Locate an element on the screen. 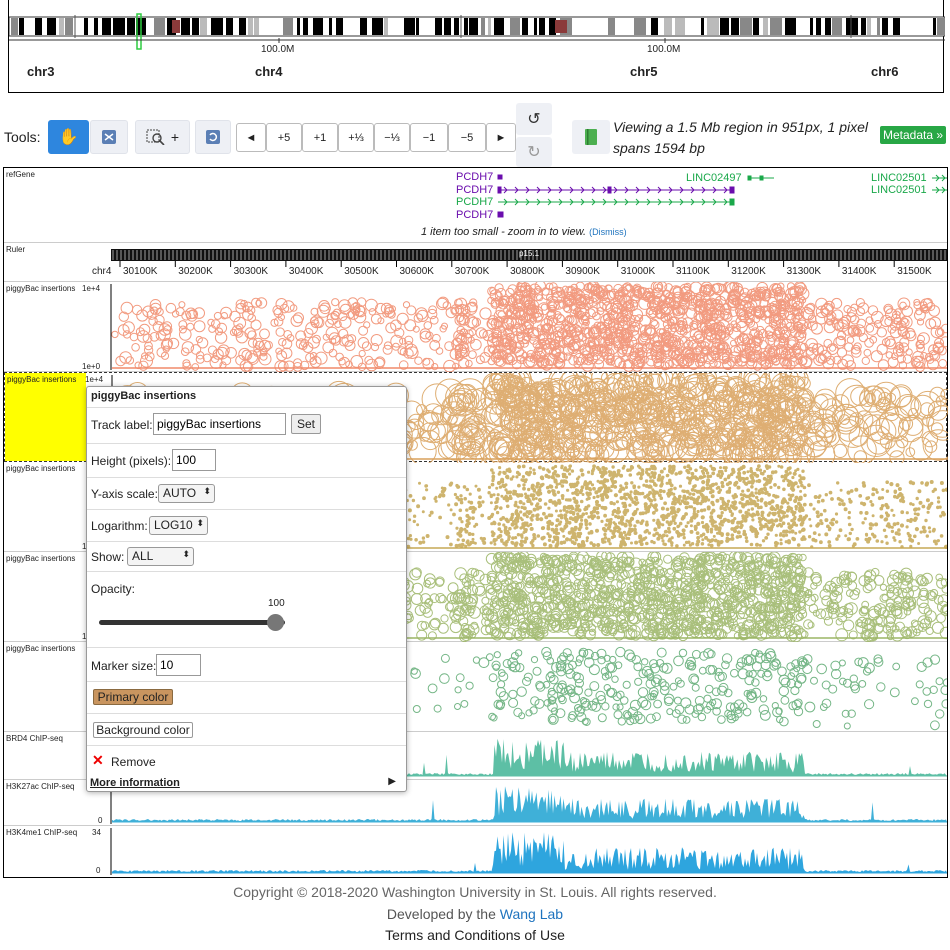 The width and height of the screenshot is (950, 950). height-label: Height (pixels): is located at coordinates (131, 461).